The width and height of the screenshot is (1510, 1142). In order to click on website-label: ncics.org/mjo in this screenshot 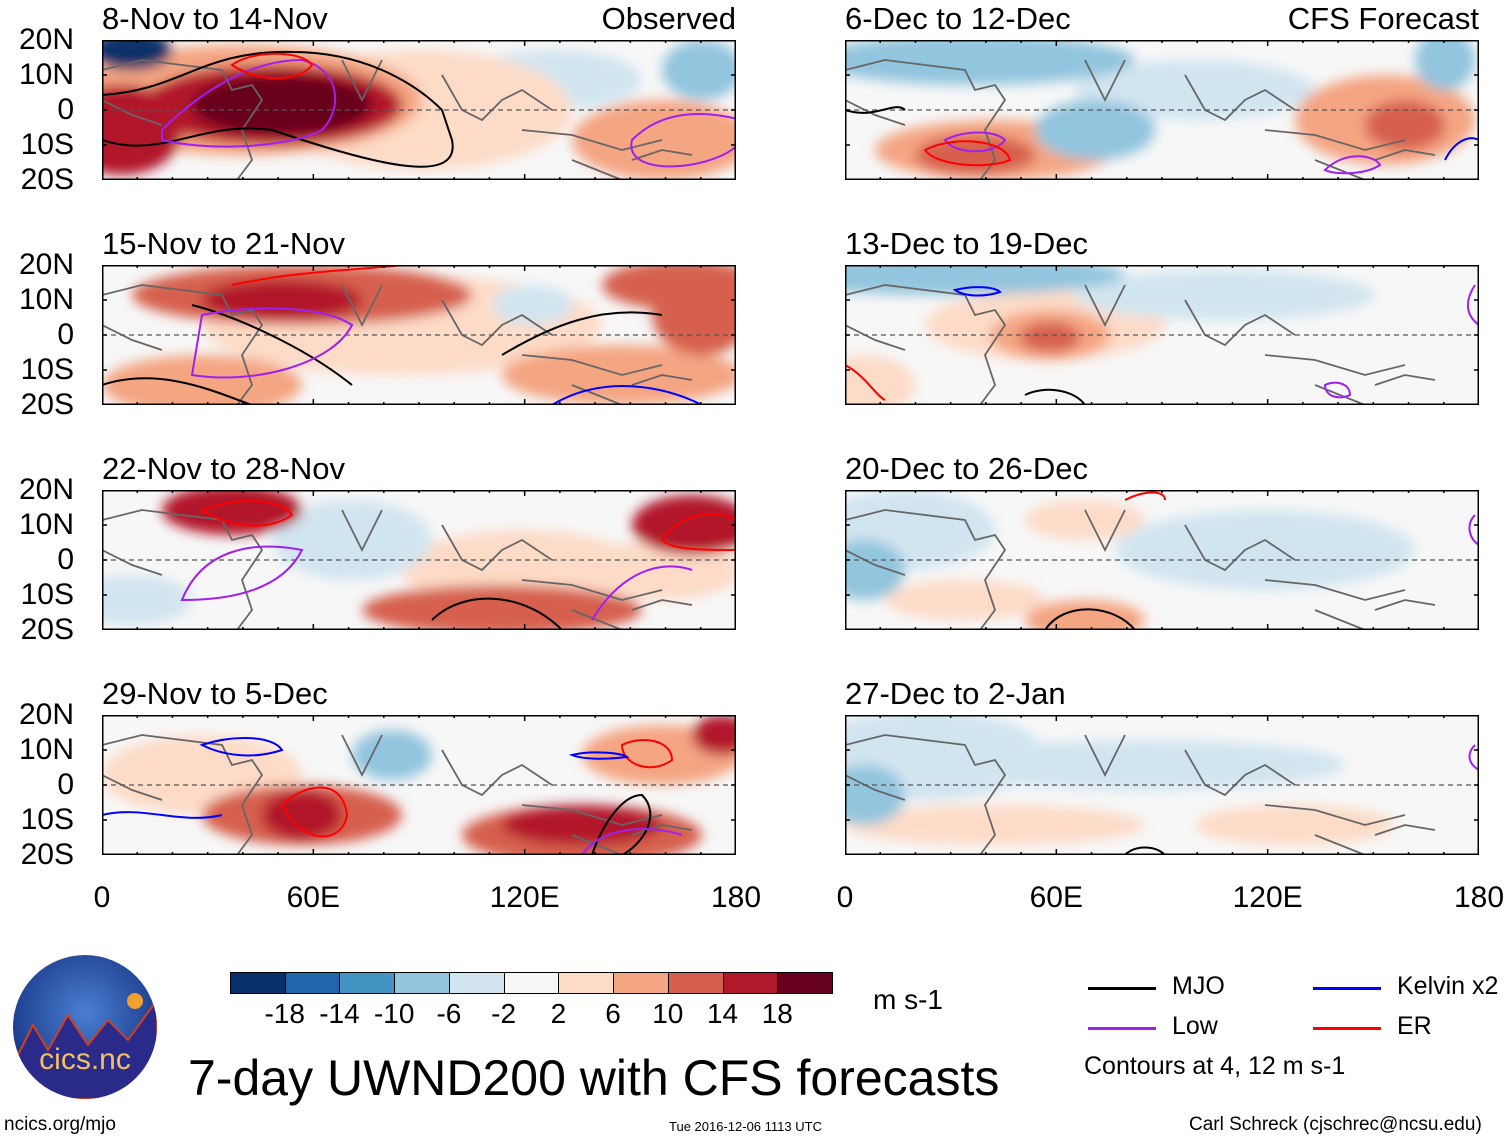, I will do `click(60, 1124)`.